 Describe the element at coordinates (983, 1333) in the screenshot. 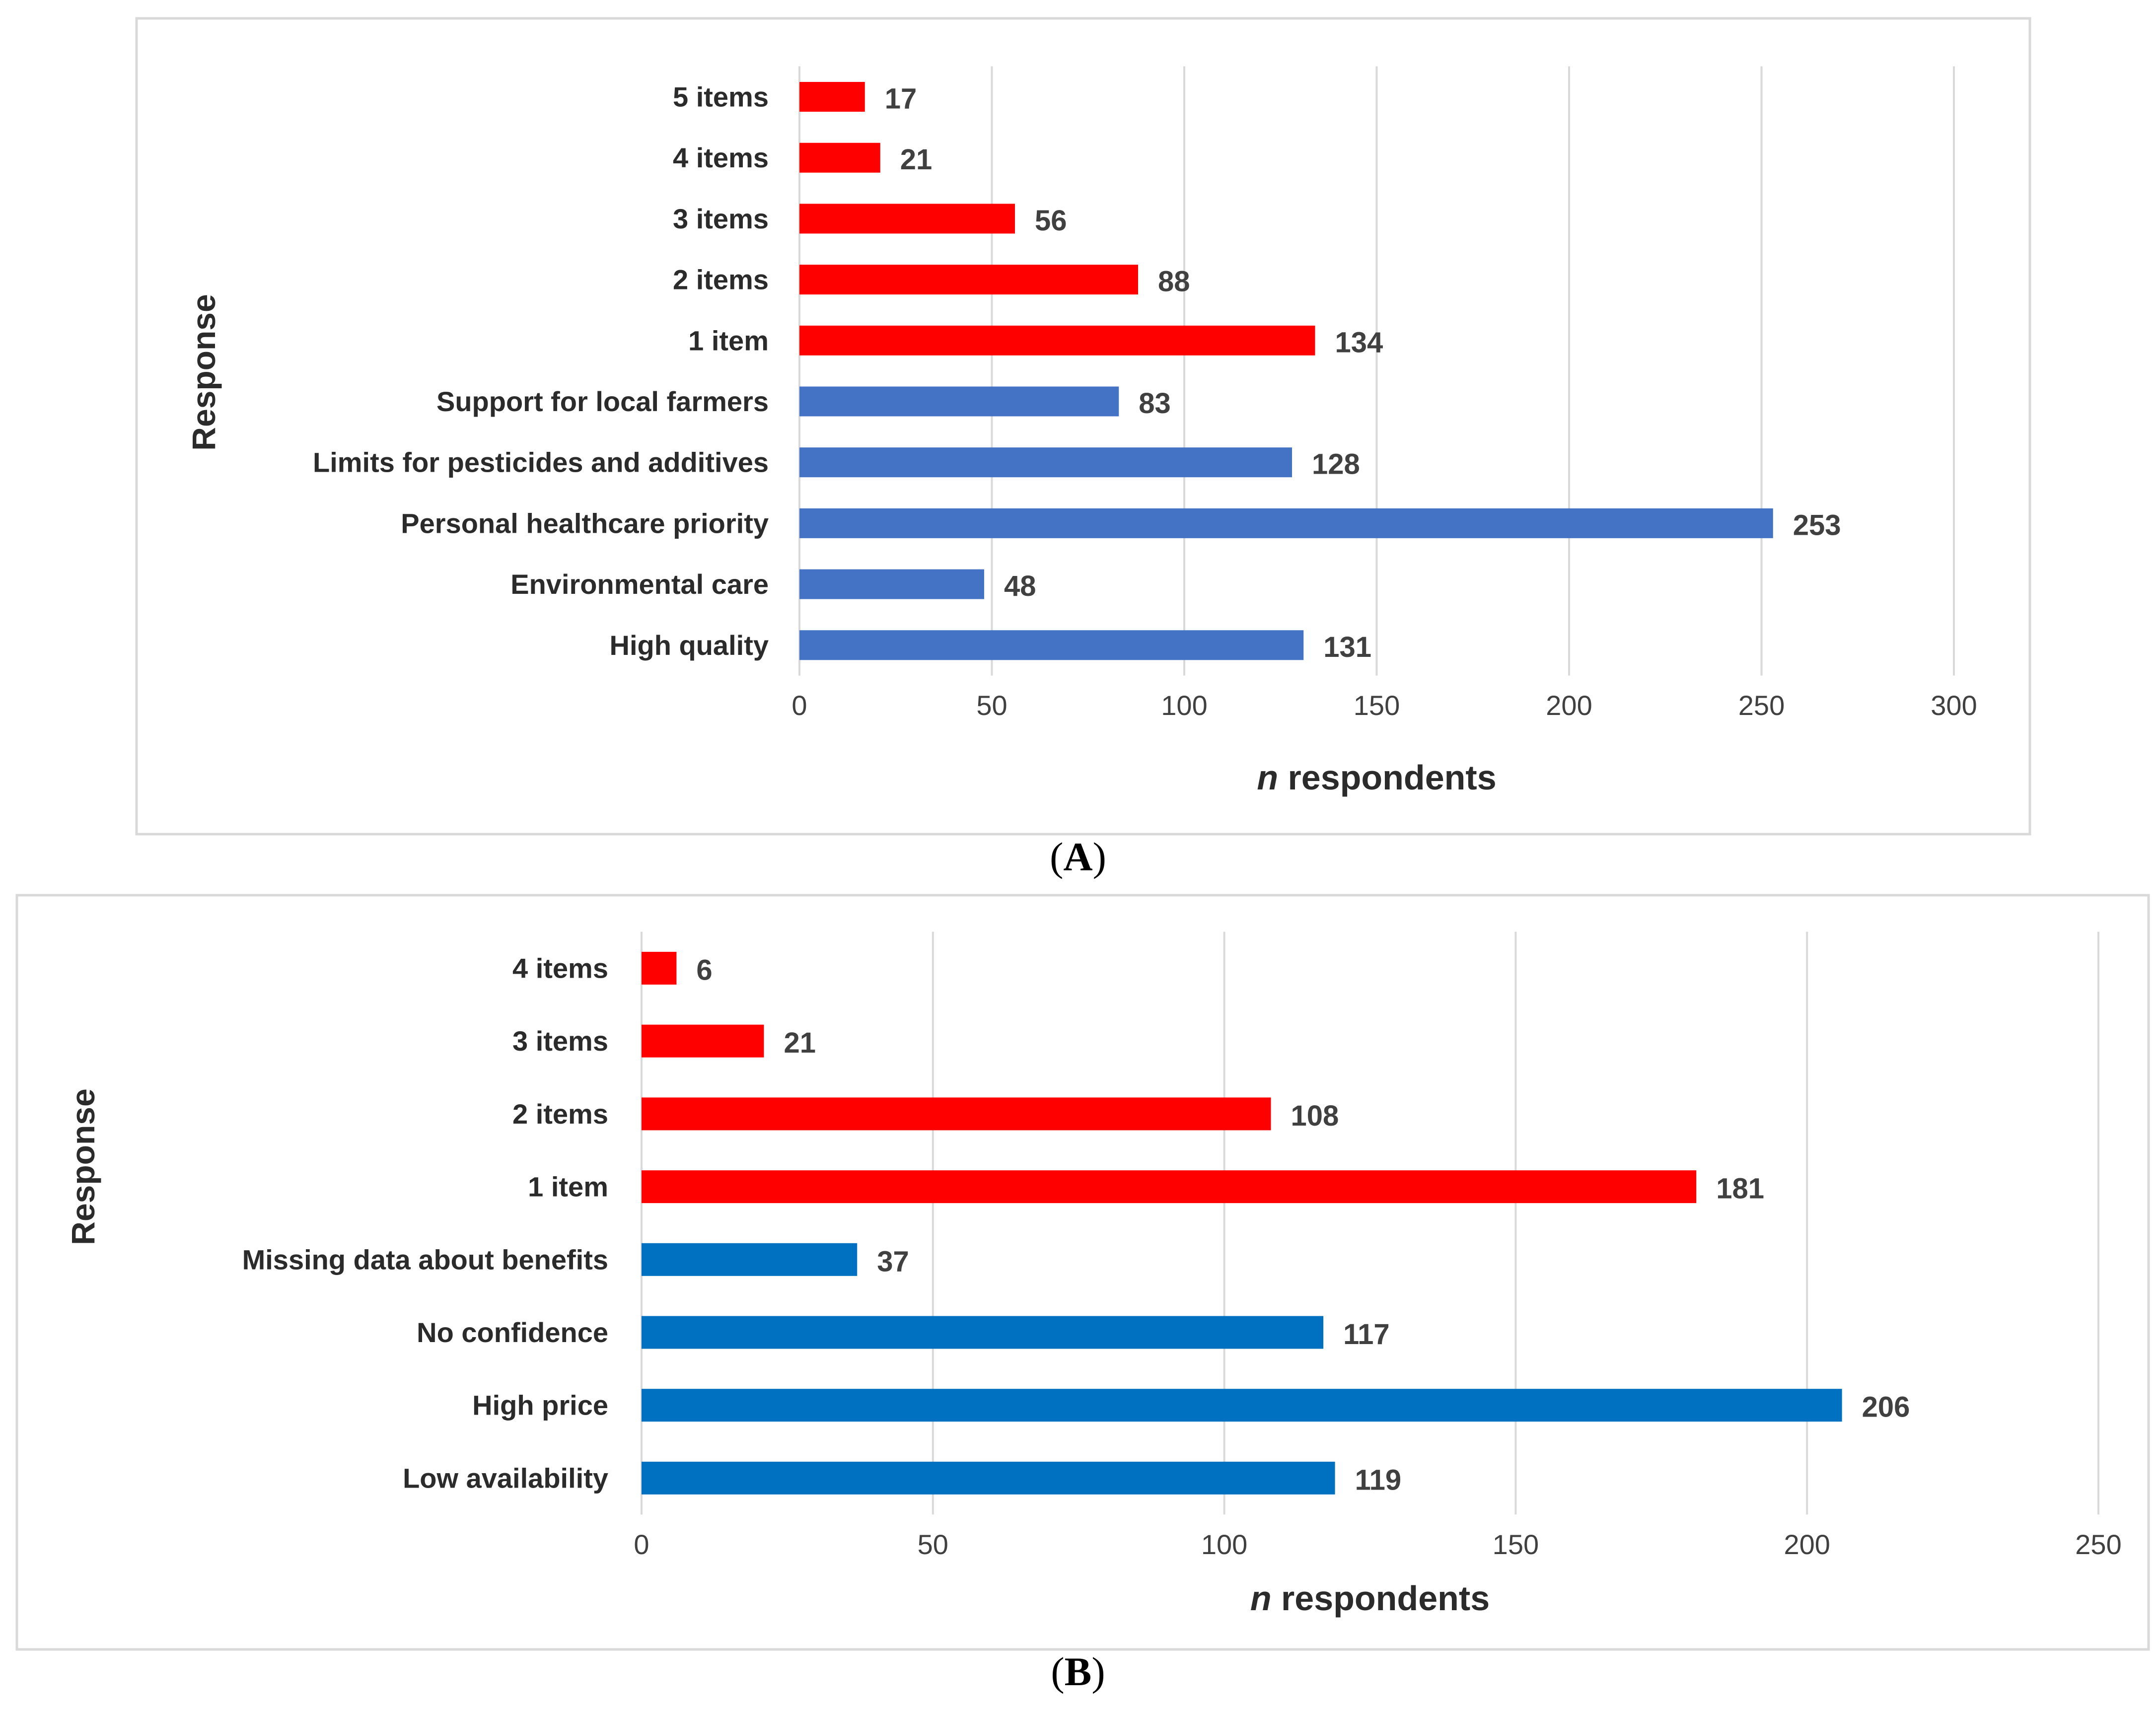

I see `bar-no-confidence` at that location.